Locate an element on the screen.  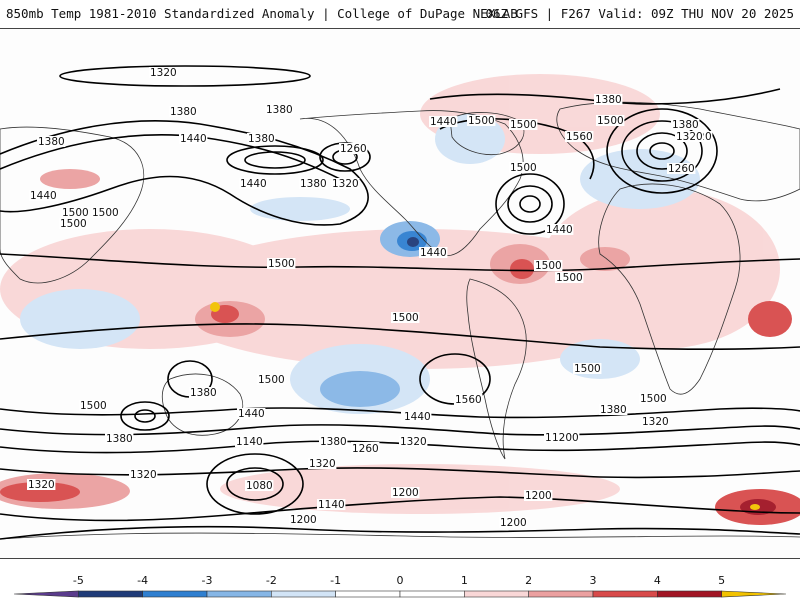
asia-outline is located at coordinates (72, 205).